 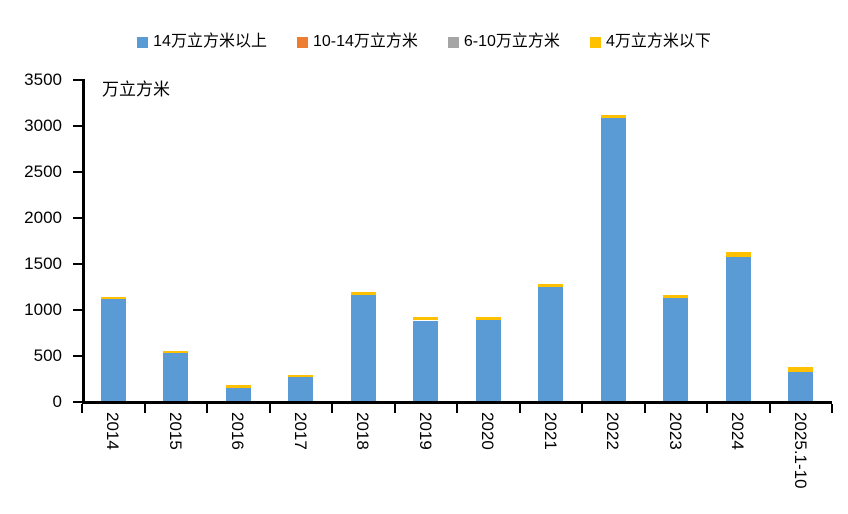 I want to click on bar-segment-2016-s3, so click(x=238, y=386).